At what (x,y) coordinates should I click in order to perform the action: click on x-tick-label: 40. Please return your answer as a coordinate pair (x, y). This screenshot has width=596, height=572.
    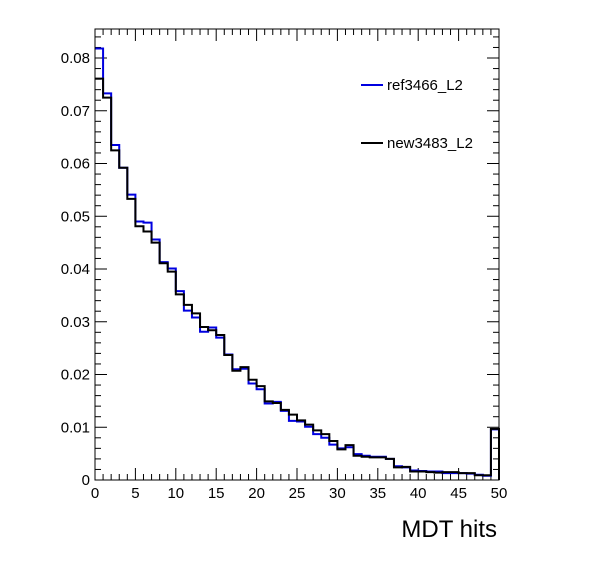
    Looking at the image, I should click on (418, 493).